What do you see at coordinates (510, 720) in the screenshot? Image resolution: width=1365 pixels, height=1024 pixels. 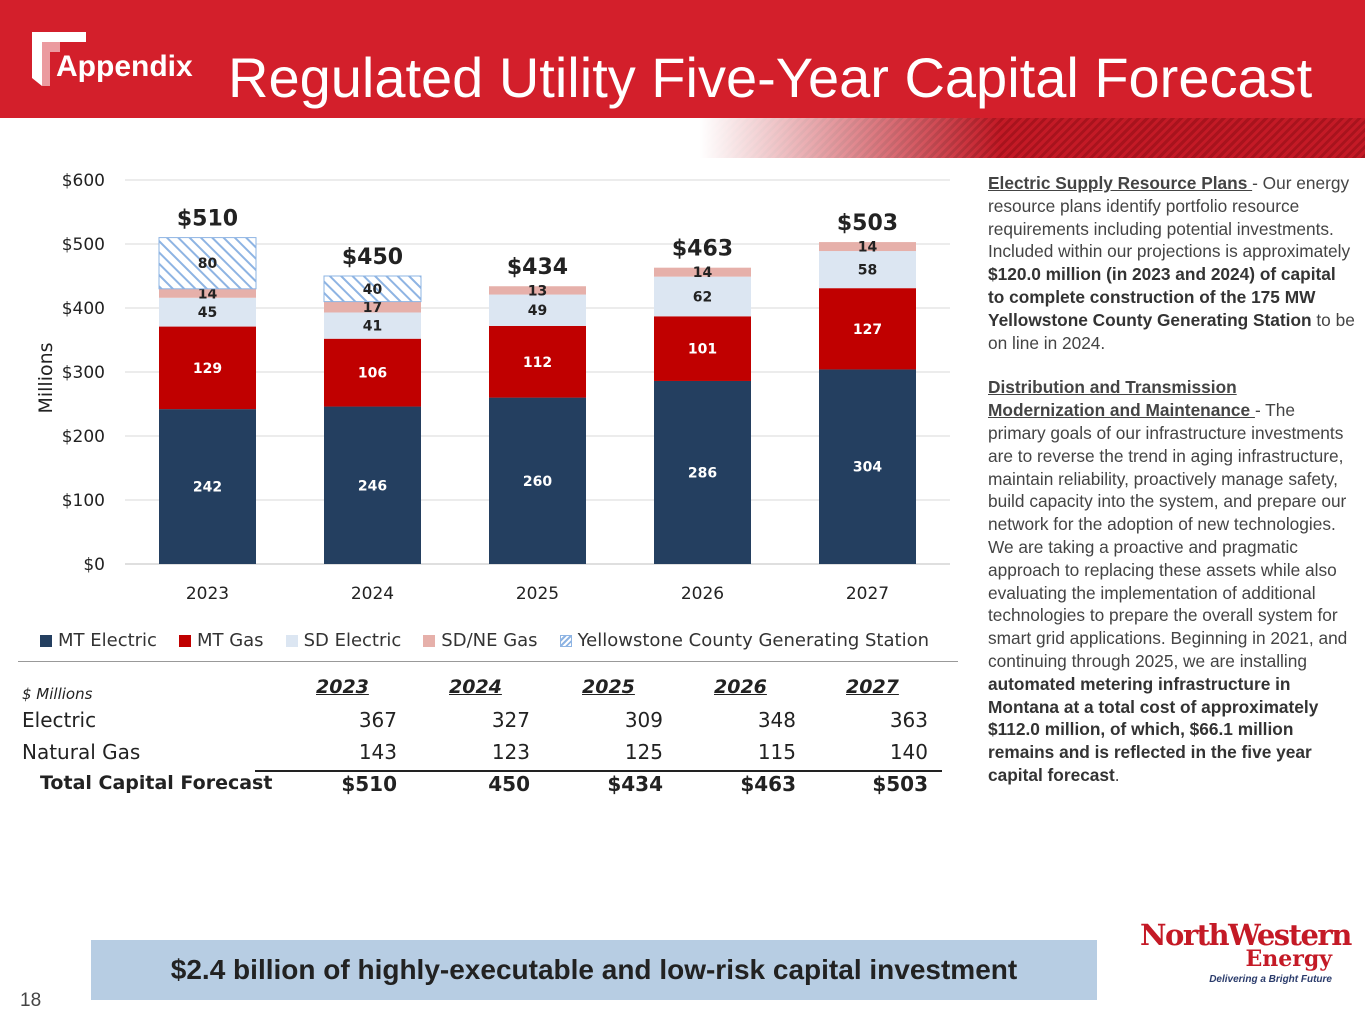 I see `table-cell: 327` at bounding box center [510, 720].